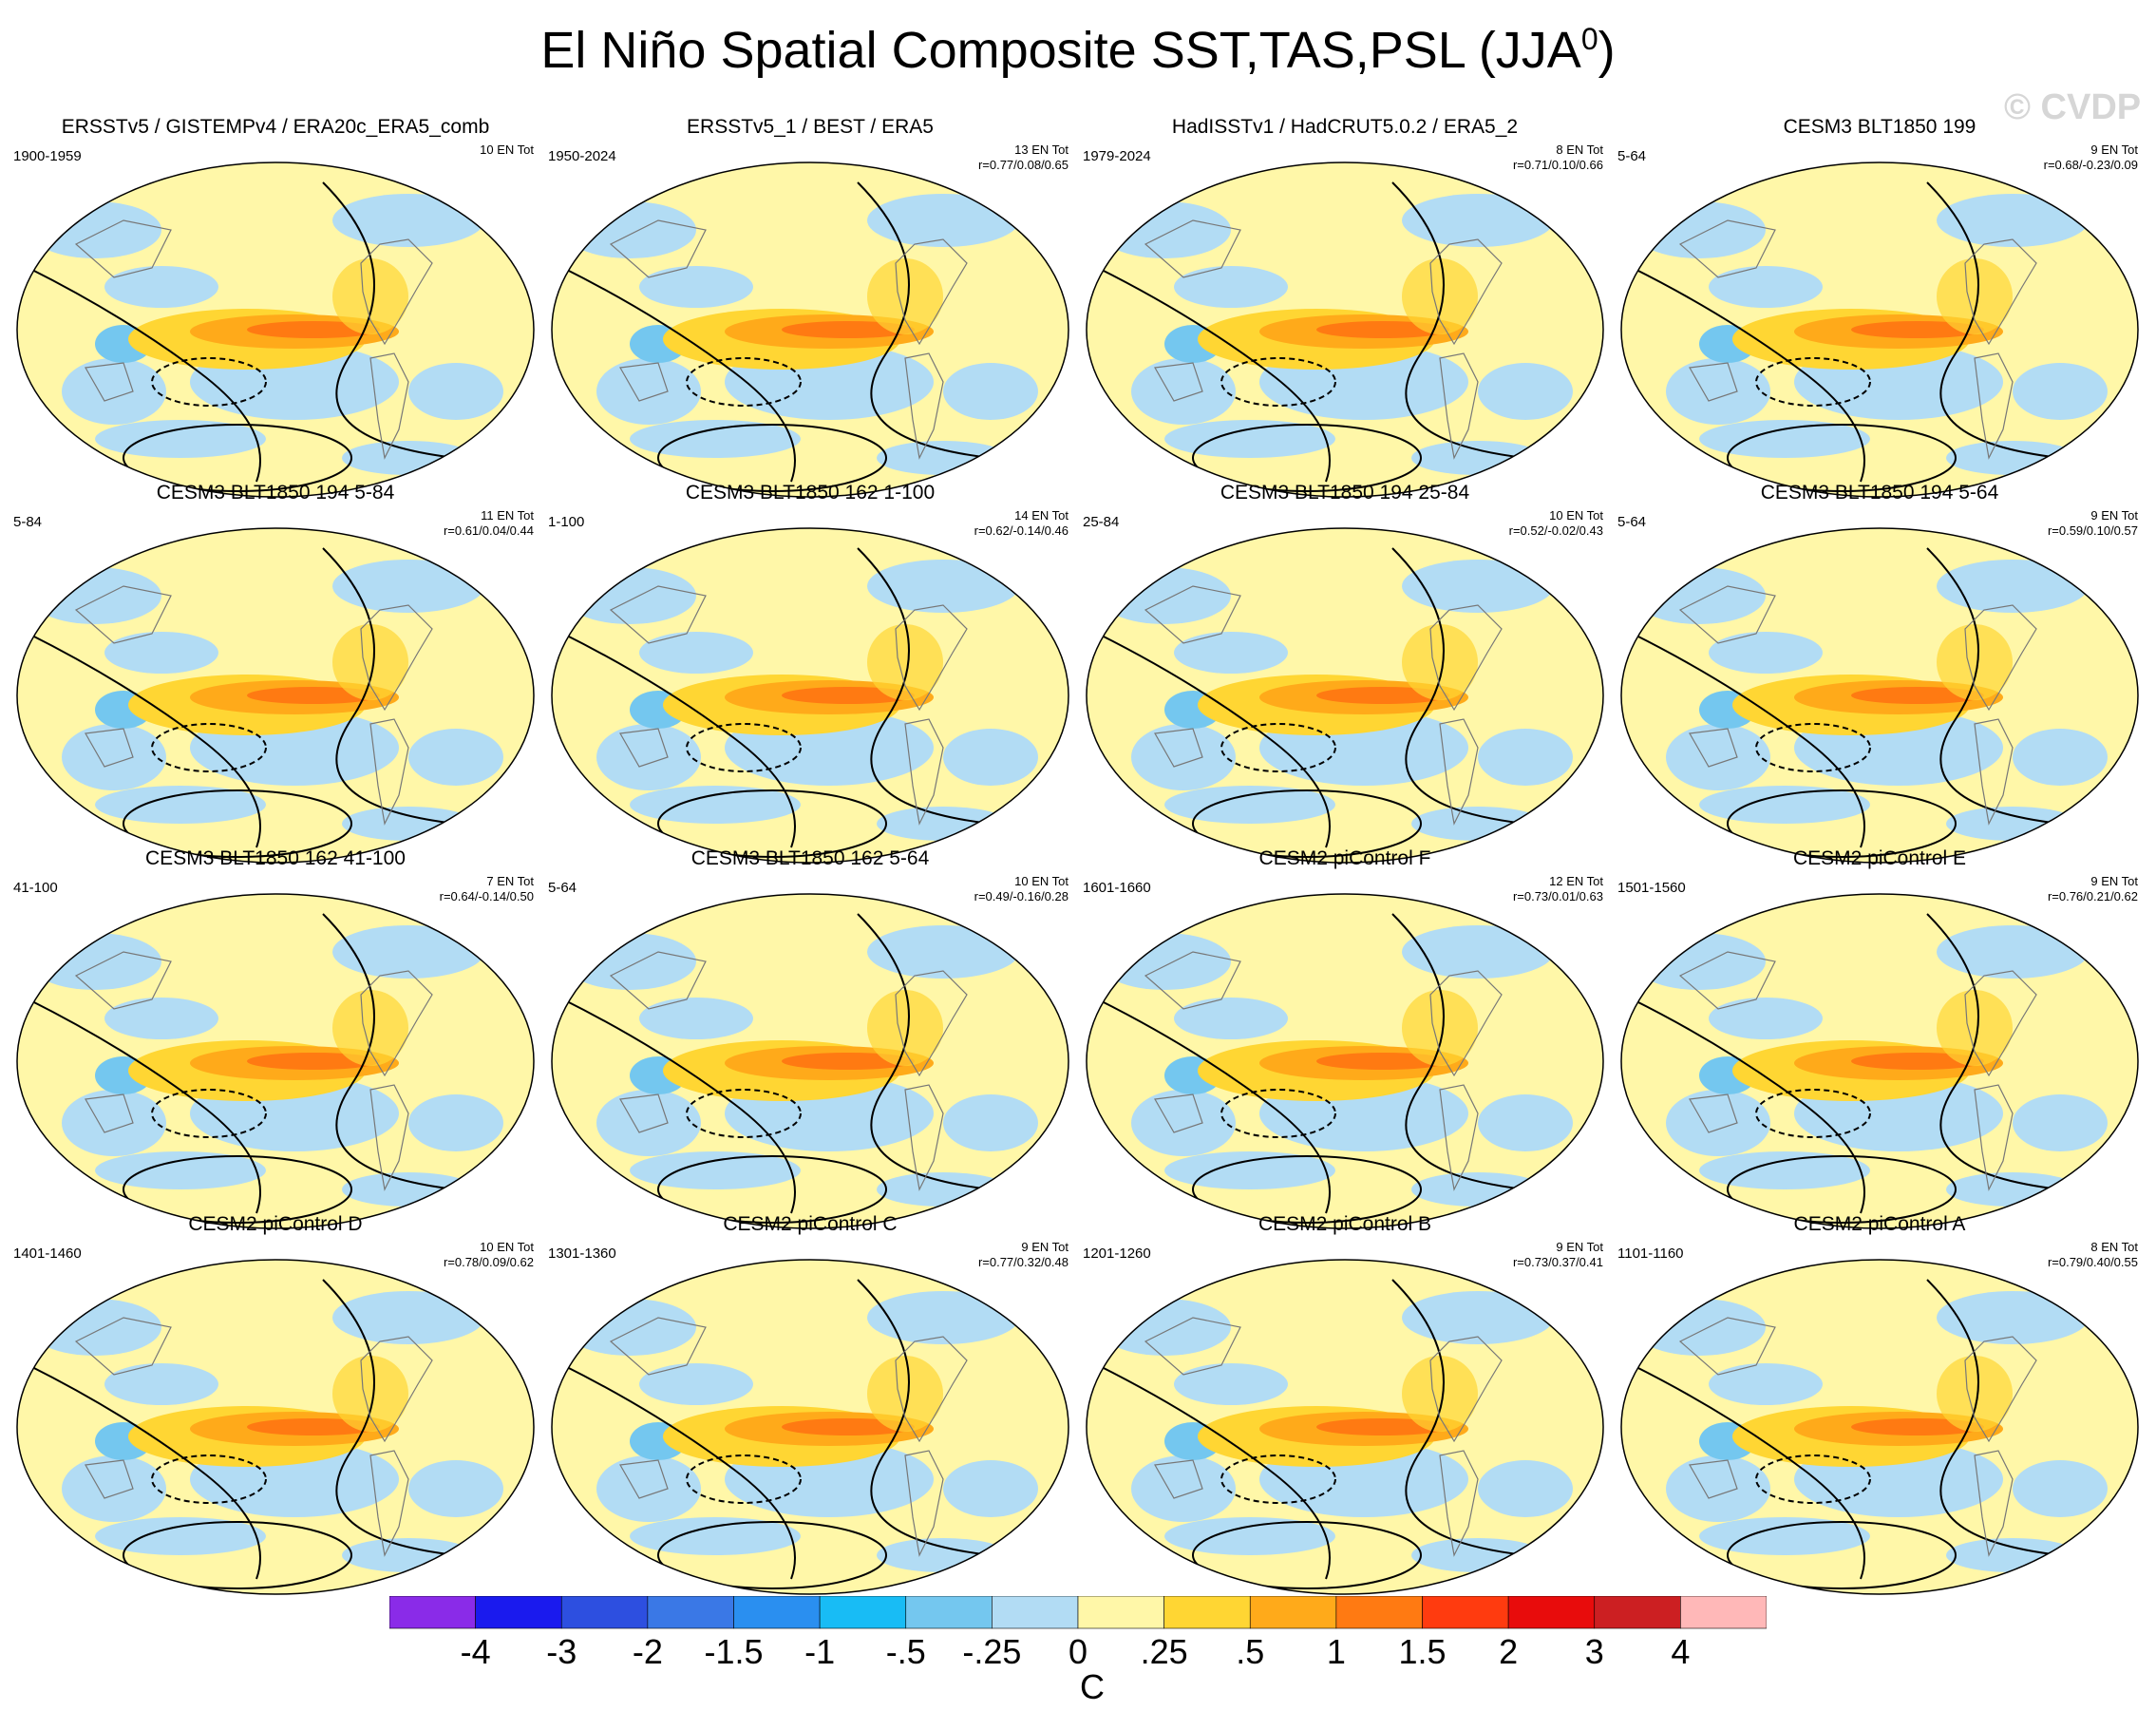 The image size is (2156, 1730). What do you see at coordinates (563, 888) in the screenshot?
I see `panel-period: 5-64` at bounding box center [563, 888].